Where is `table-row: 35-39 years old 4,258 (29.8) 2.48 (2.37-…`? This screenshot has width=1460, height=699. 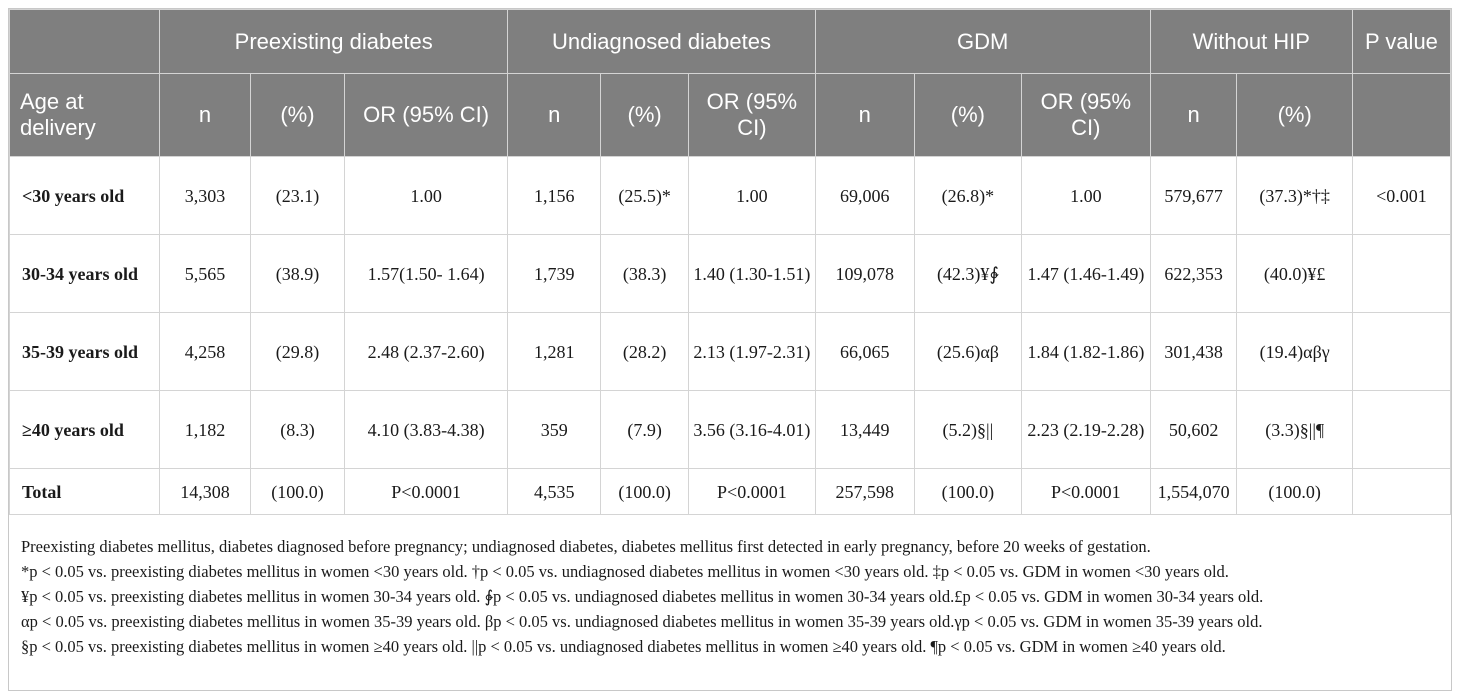
table-row: 35-39 years old 4,258 (29.8) 2.48 (2.37-… is located at coordinates (730, 351).